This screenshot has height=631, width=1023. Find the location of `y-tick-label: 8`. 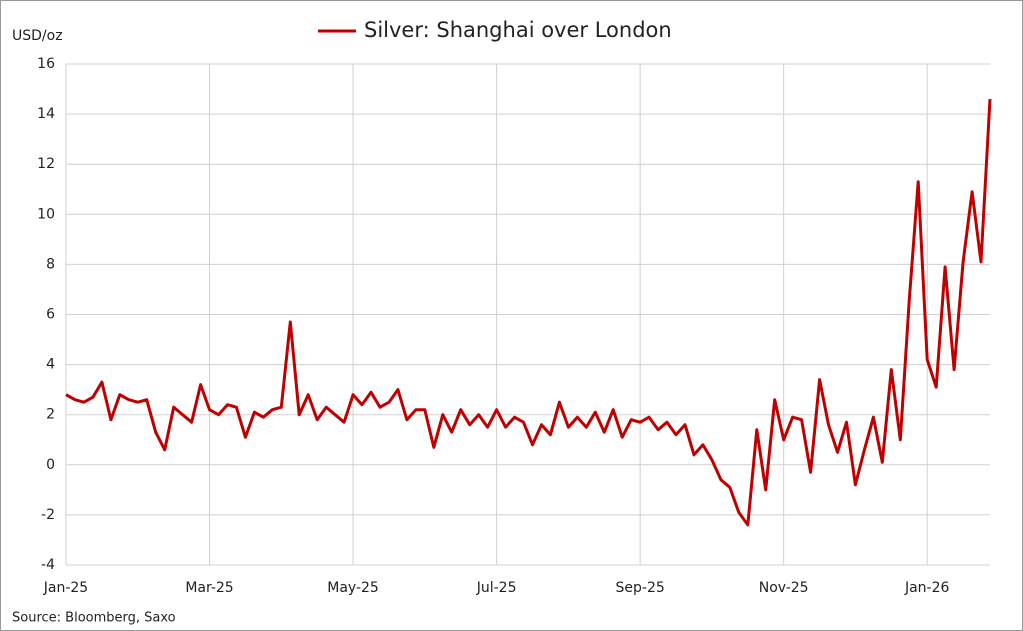

y-tick-label: 8 is located at coordinates (50, 264).